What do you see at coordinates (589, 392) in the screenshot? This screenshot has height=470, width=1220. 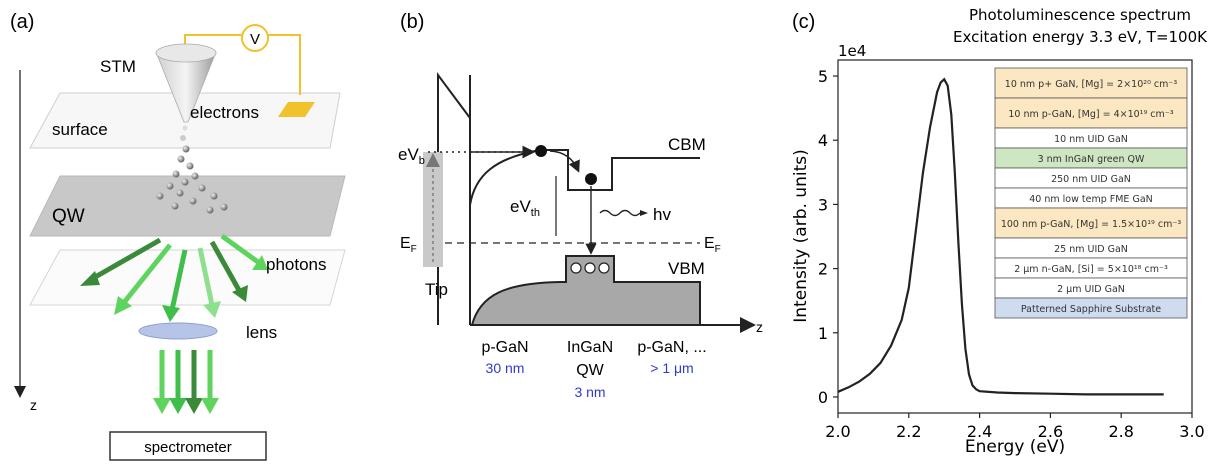 I see `layer-2-thickness: 3 nm` at bounding box center [589, 392].